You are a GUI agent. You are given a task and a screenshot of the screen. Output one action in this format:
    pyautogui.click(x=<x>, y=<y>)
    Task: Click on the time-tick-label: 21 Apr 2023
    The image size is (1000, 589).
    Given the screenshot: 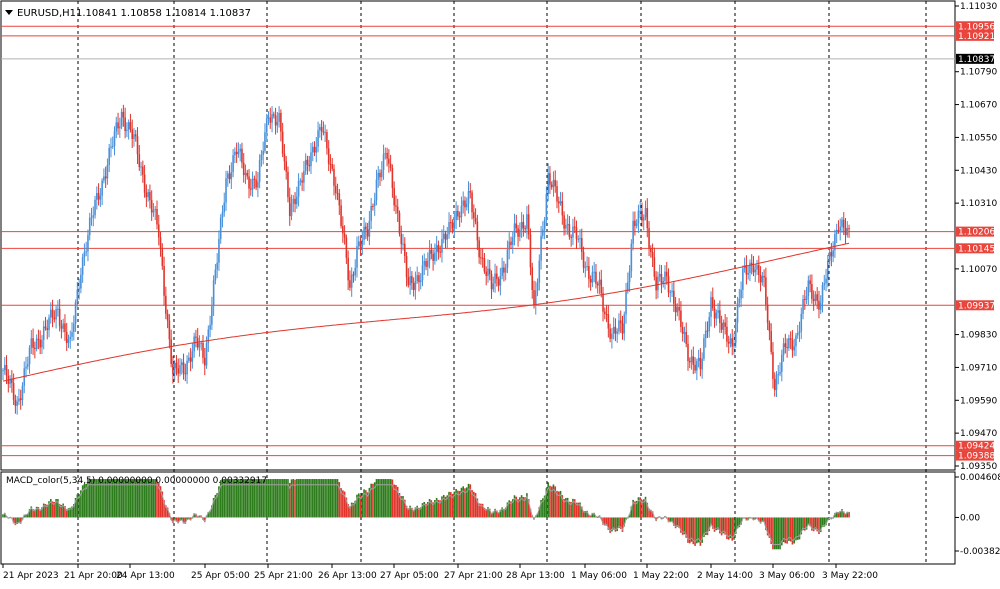 What is the action you would take?
    pyautogui.click(x=31, y=576)
    